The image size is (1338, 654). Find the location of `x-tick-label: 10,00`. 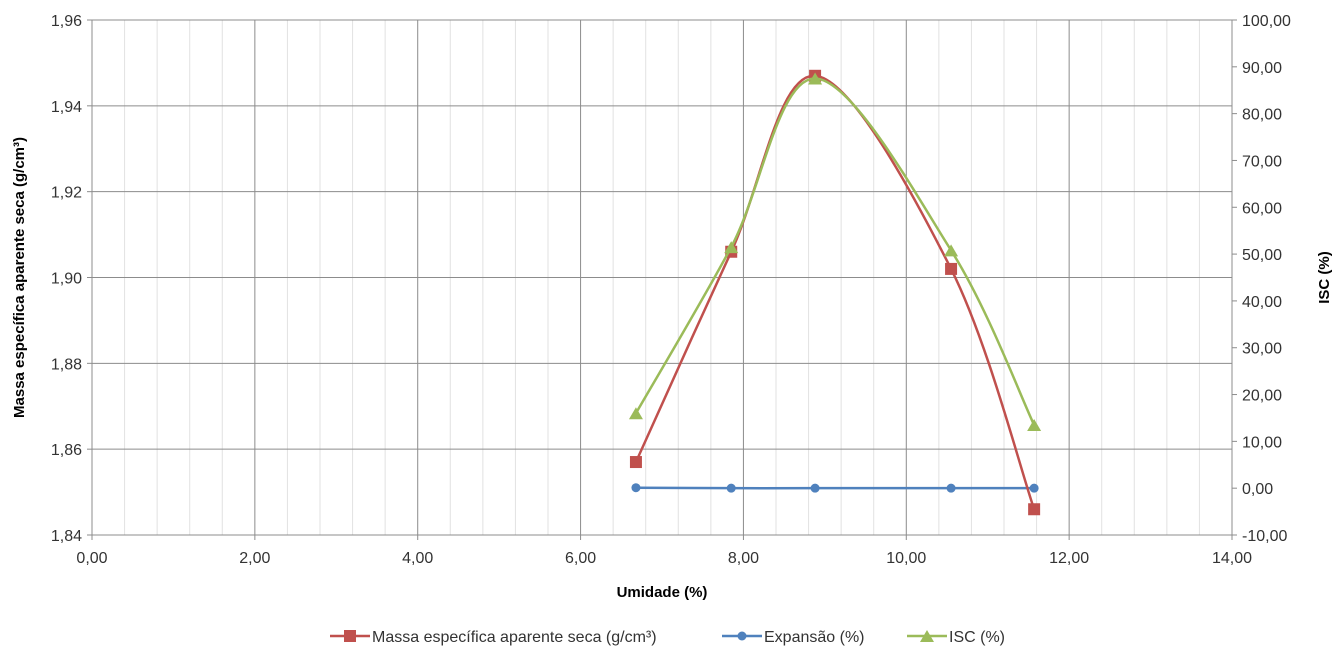

x-tick-label: 10,00 is located at coordinates (906, 558).